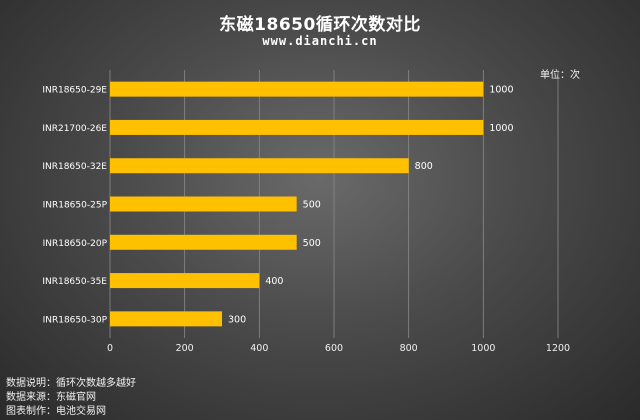 The height and width of the screenshot is (420, 640). What do you see at coordinates (75, 320) in the screenshot?
I see `category-label-6: INR18650-30P` at bounding box center [75, 320].